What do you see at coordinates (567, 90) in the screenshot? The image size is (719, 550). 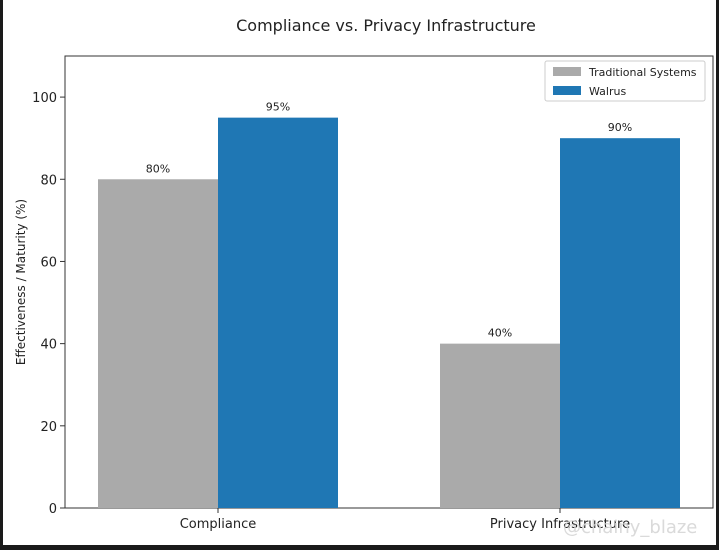 I see `legend-swatch-walrus` at bounding box center [567, 90].